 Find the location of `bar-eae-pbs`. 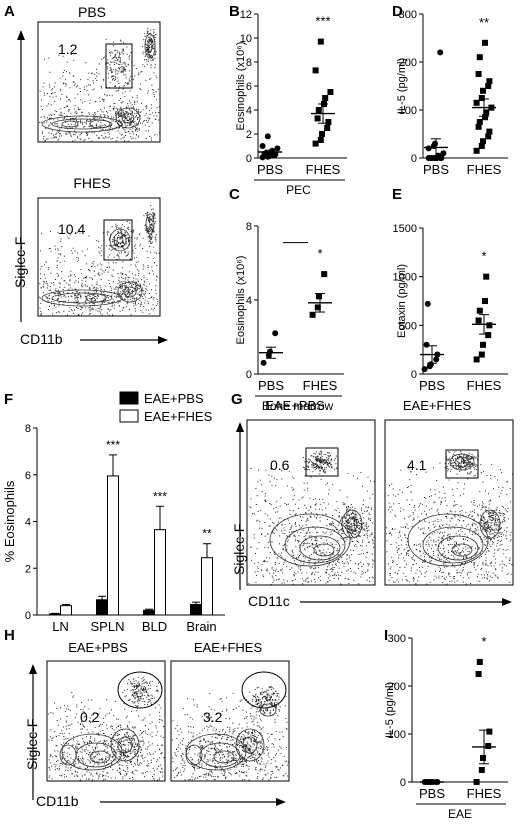

bar-eae-pbs is located at coordinates (55, 614).